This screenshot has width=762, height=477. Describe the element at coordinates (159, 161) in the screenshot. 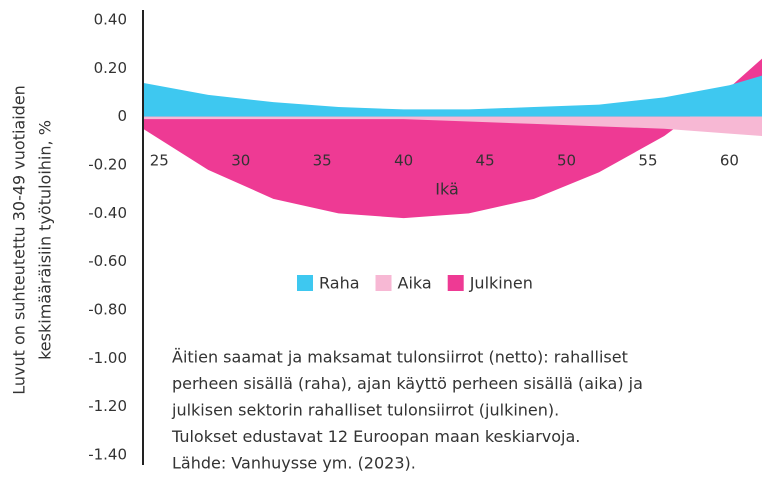

I see `x-tick-label: 25` at that location.